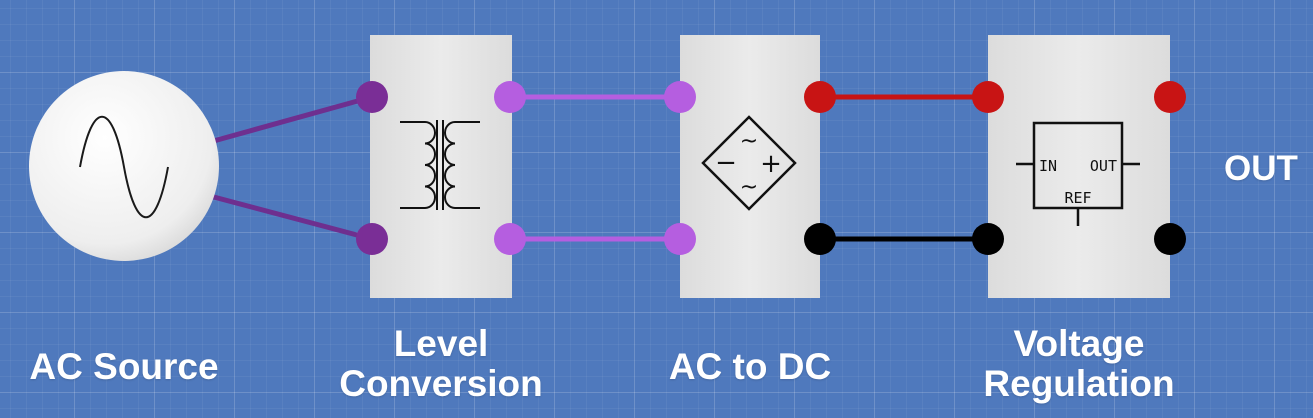 This screenshot has width=1313, height=418. What do you see at coordinates (291, 217) in the screenshot?
I see `wire-source-bottom` at bounding box center [291, 217].